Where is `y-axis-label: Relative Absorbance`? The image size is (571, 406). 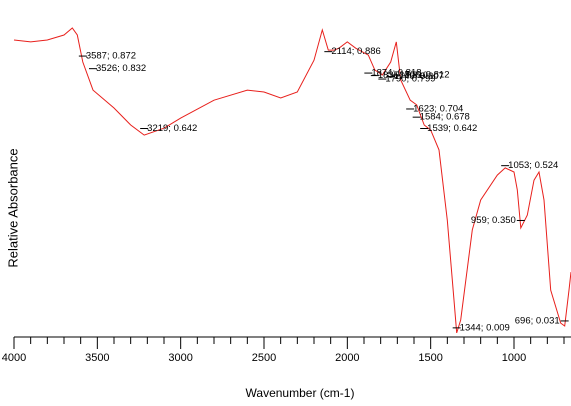 y-axis-label: Relative Absorbance is located at coordinates (12, 207).